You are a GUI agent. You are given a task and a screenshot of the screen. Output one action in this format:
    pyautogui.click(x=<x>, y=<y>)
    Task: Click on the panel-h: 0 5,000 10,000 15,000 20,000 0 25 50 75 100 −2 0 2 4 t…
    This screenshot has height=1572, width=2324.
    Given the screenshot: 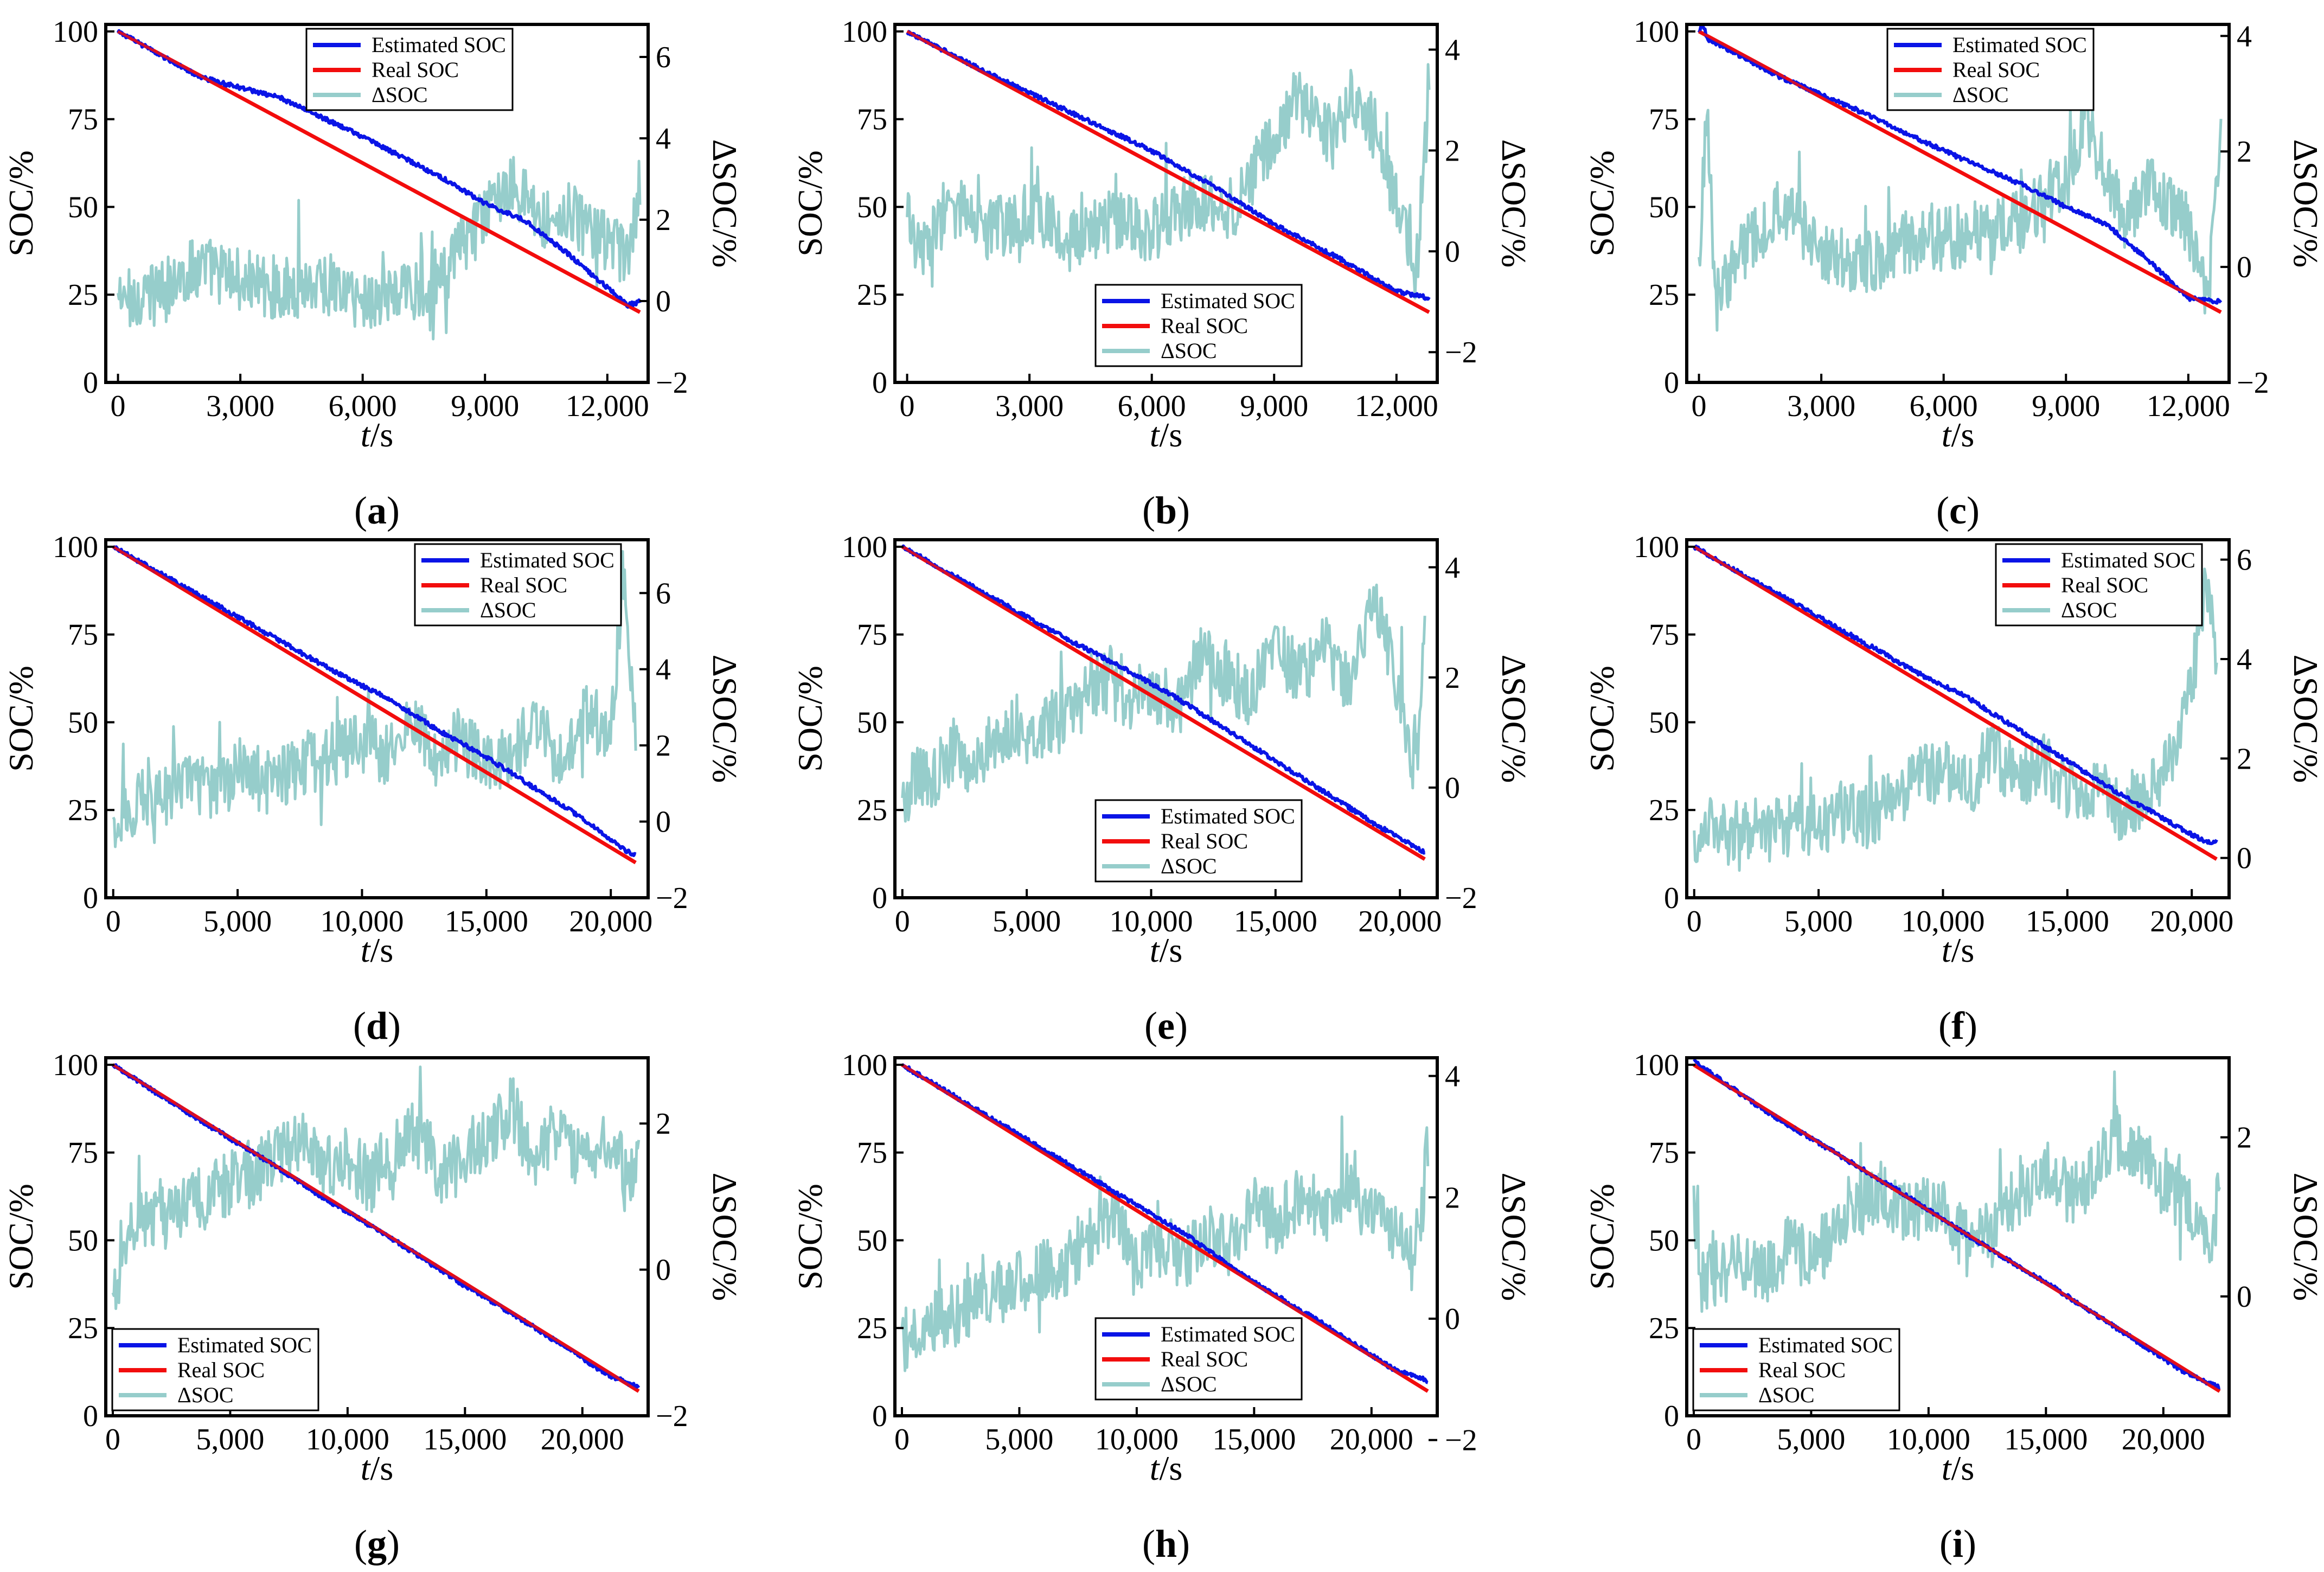 What is the action you would take?
    pyautogui.click(x=1162, y=1307)
    